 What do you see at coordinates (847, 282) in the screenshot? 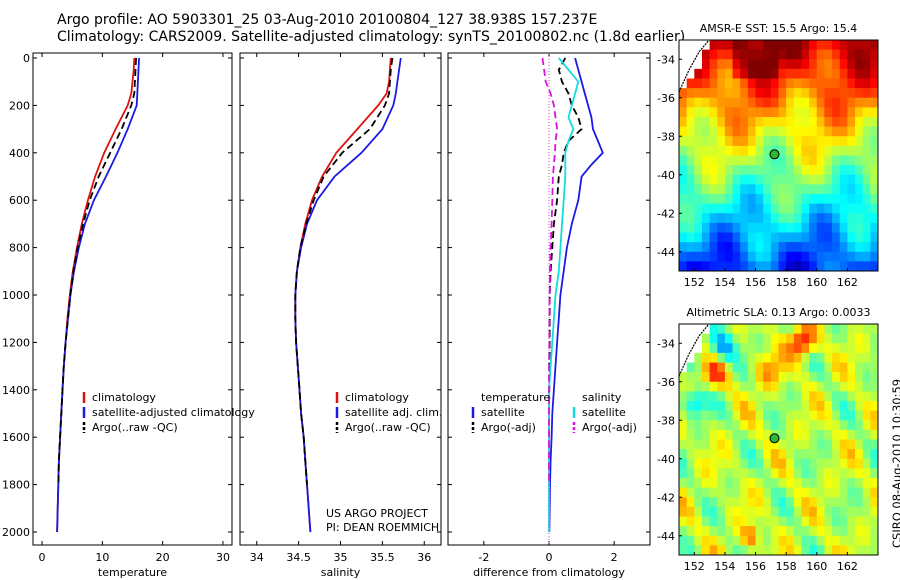
I see `sst-xtick-label: 162` at bounding box center [847, 282].